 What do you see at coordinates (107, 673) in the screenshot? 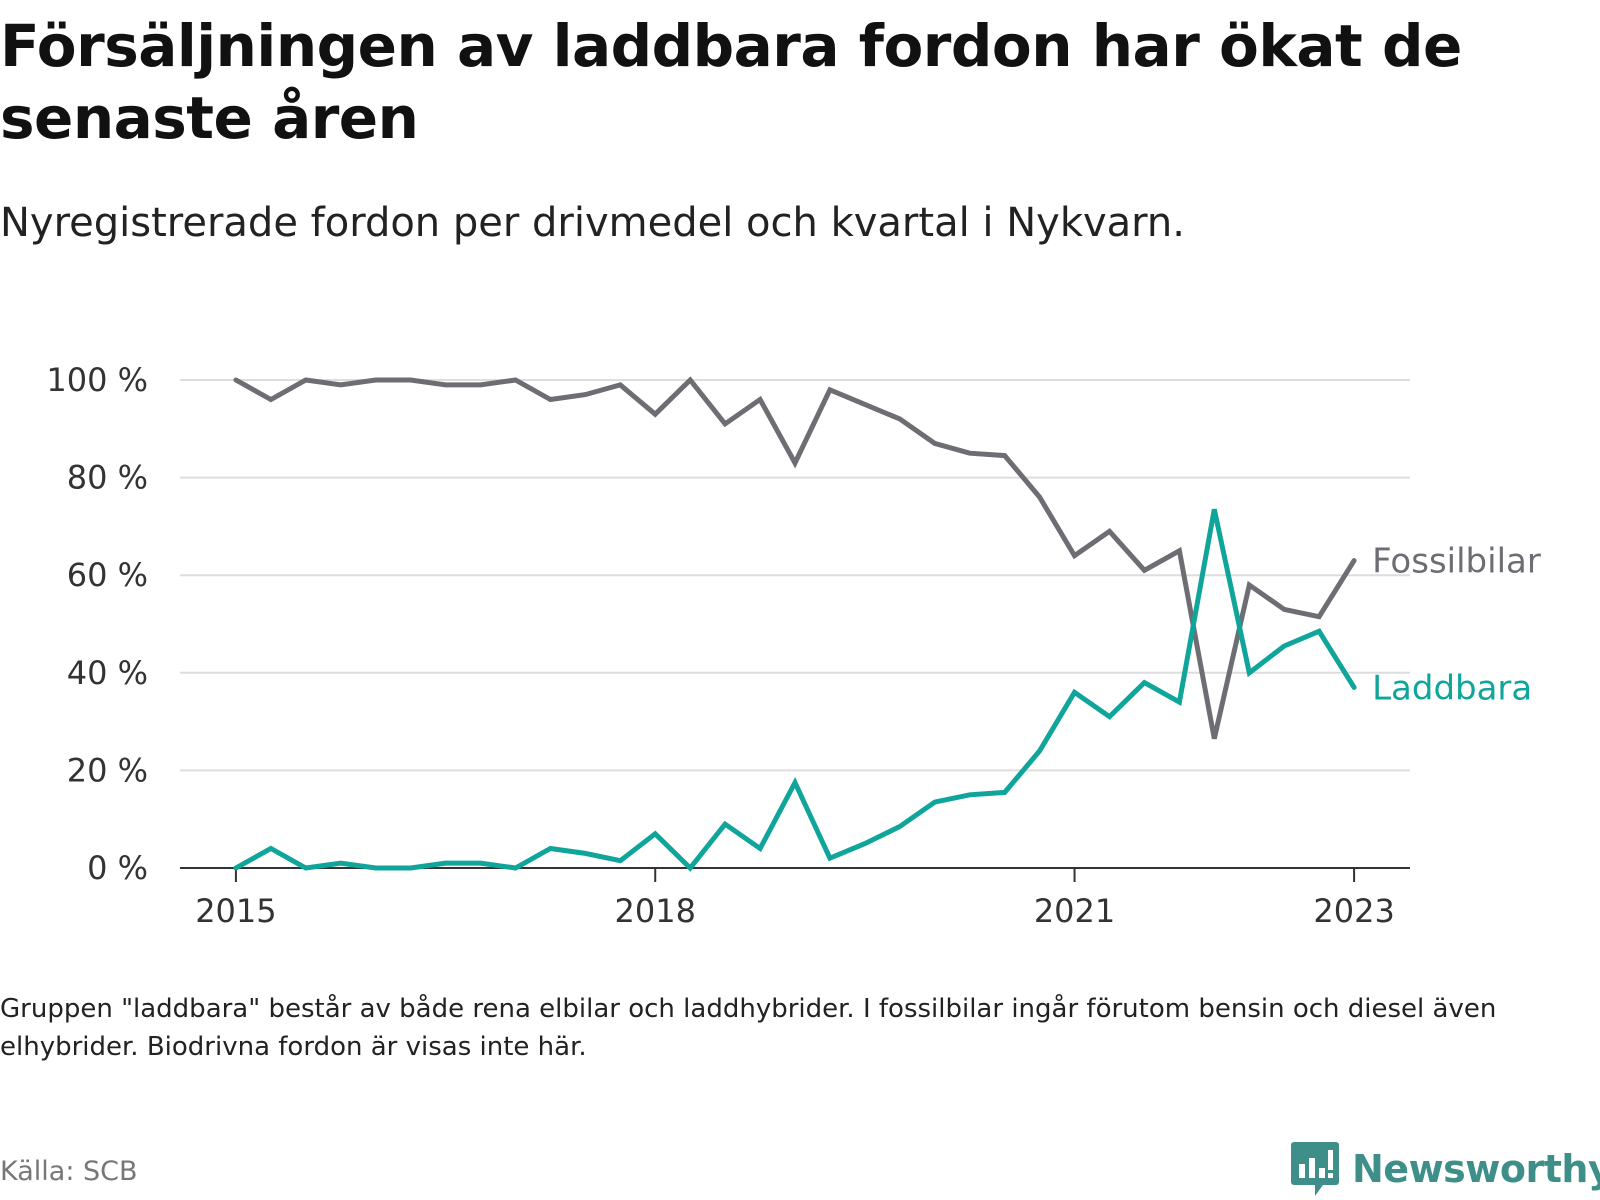
I see `y-tick-label: 40 %` at bounding box center [107, 673].